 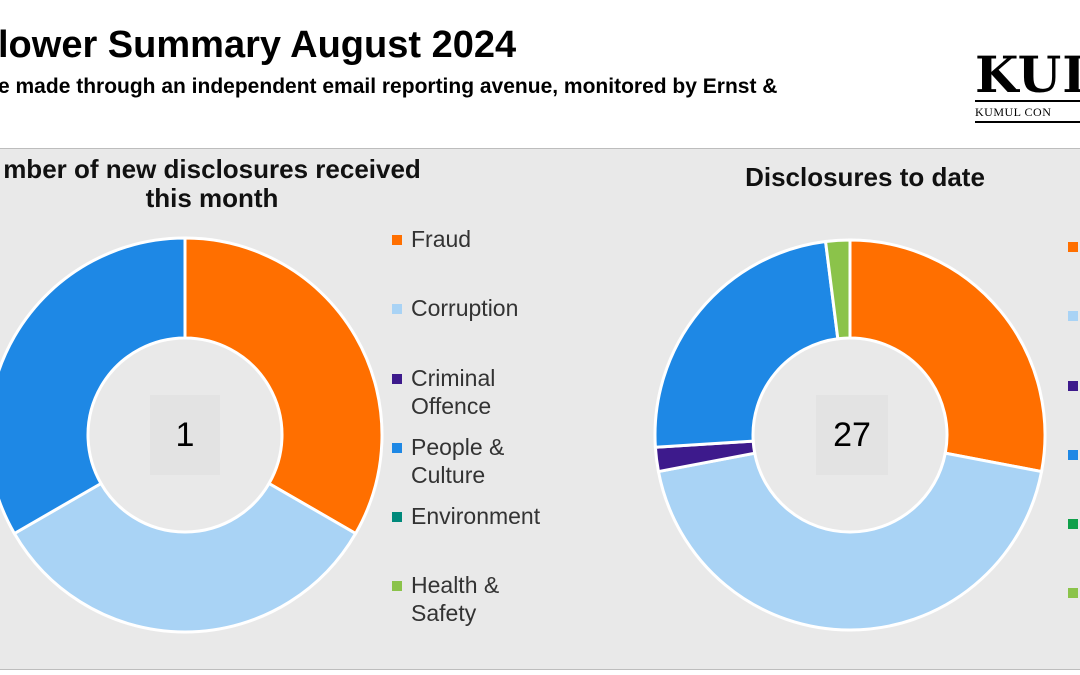 What do you see at coordinates (837, 289) in the screenshot?
I see `to-date-slice-health-safety` at bounding box center [837, 289].